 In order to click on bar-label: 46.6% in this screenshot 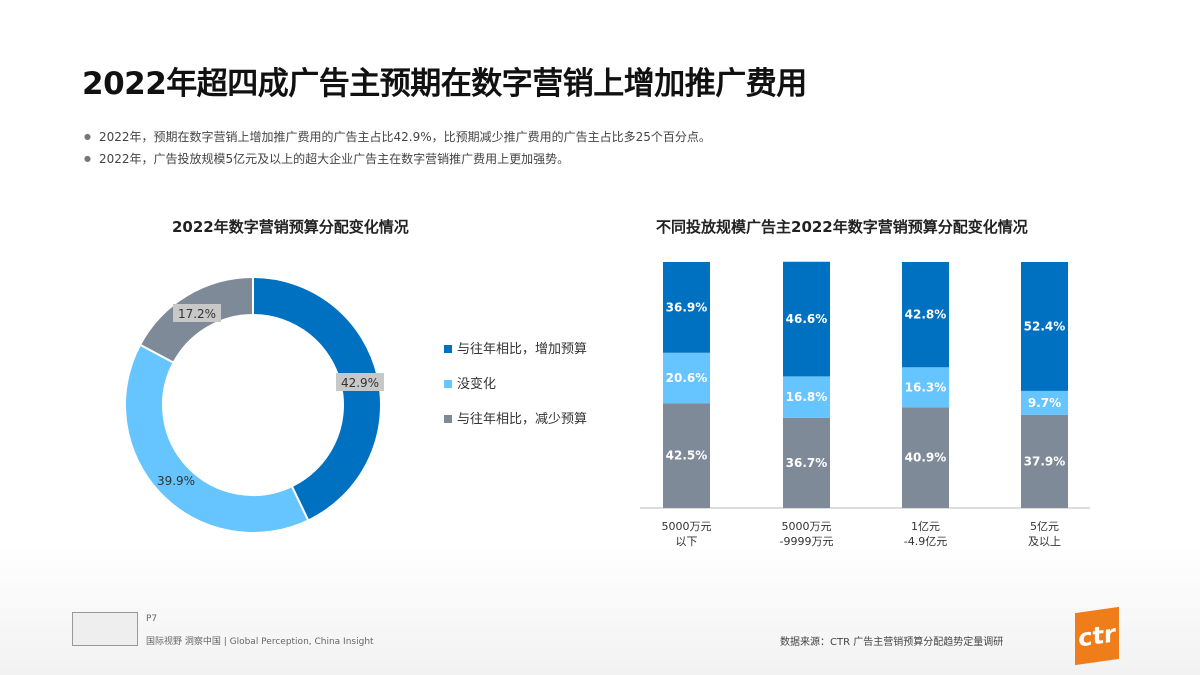, I will do `click(807, 319)`.